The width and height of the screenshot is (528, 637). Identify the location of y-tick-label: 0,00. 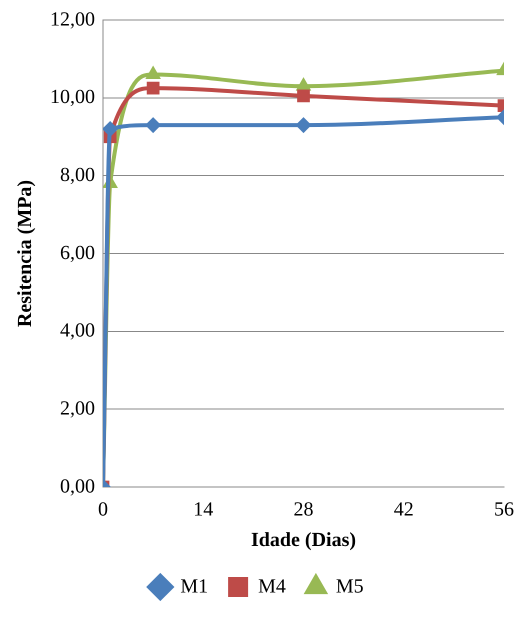
(77, 486).